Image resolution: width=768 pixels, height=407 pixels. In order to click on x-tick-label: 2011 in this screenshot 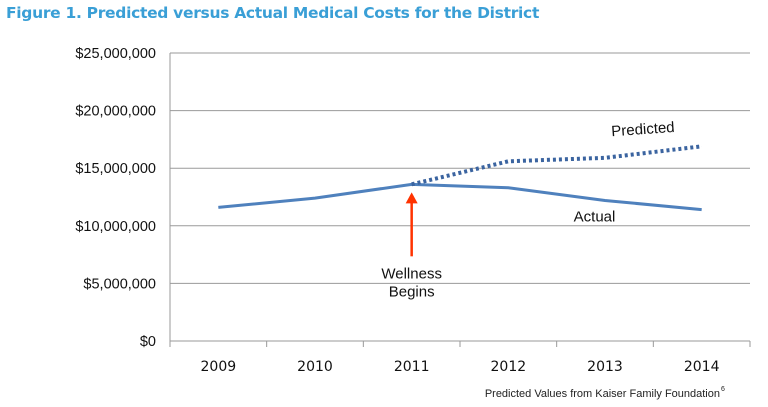, I will do `click(412, 367)`.